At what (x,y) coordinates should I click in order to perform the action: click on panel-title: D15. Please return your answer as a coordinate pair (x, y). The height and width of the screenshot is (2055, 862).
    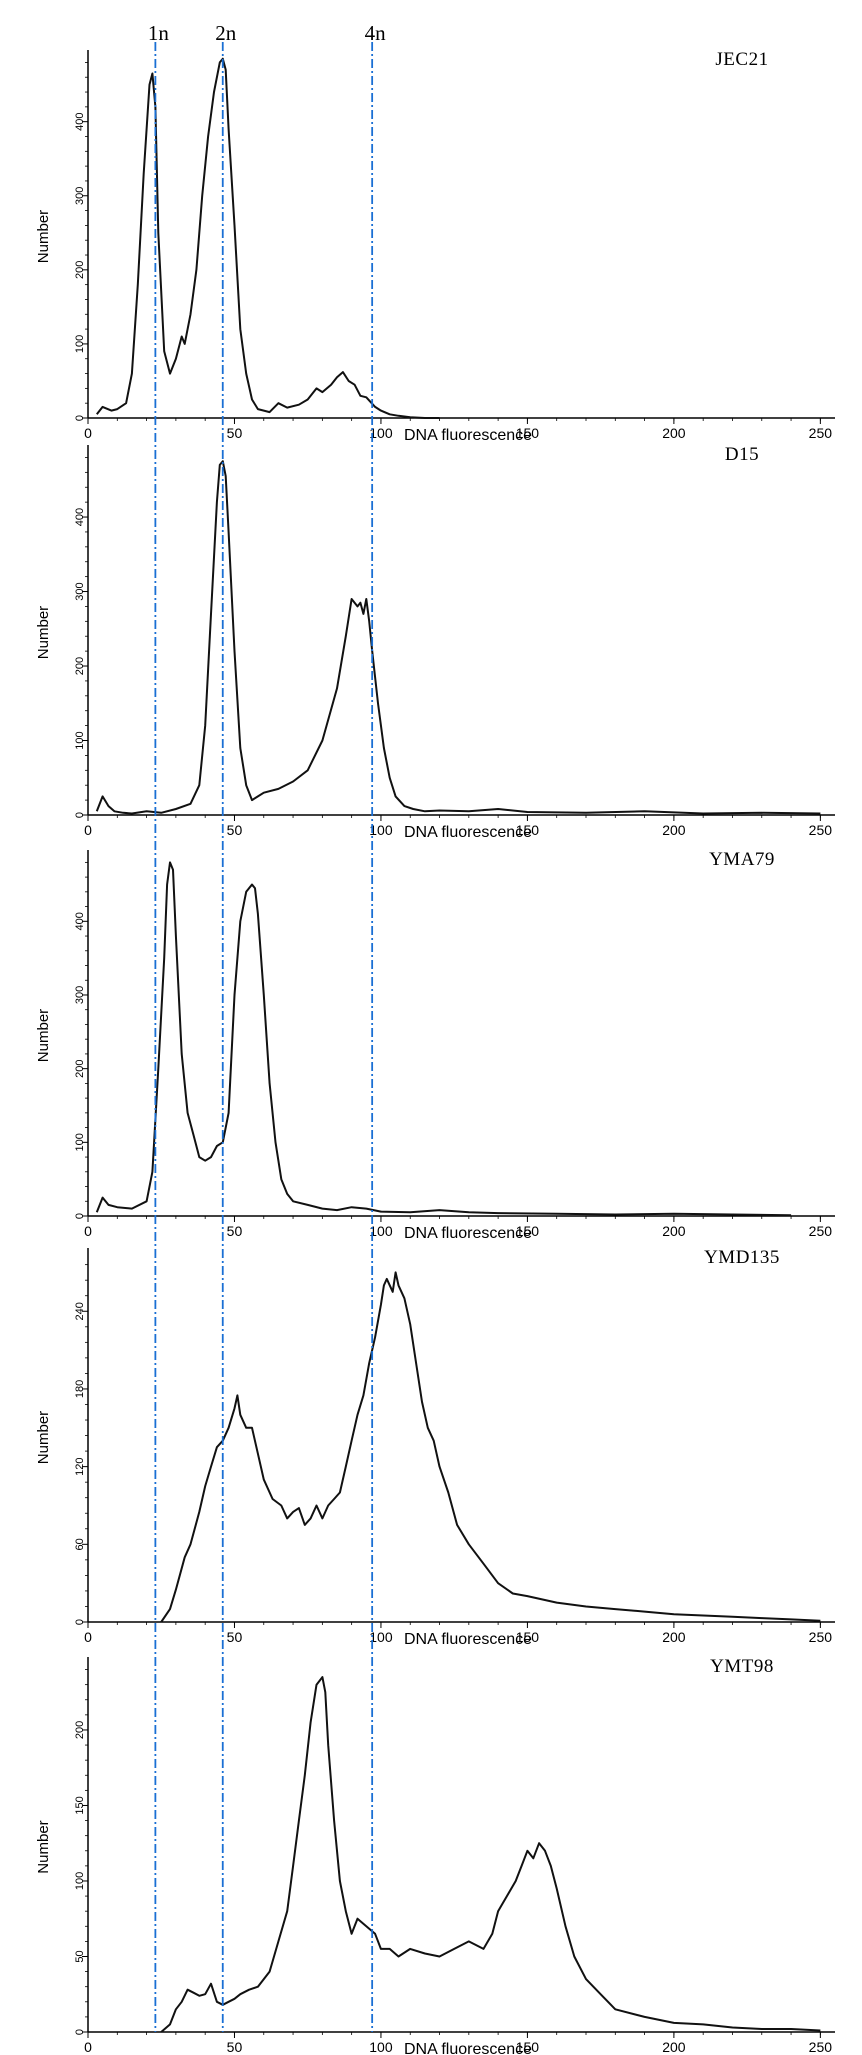
    Looking at the image, I should click on (742, 454).